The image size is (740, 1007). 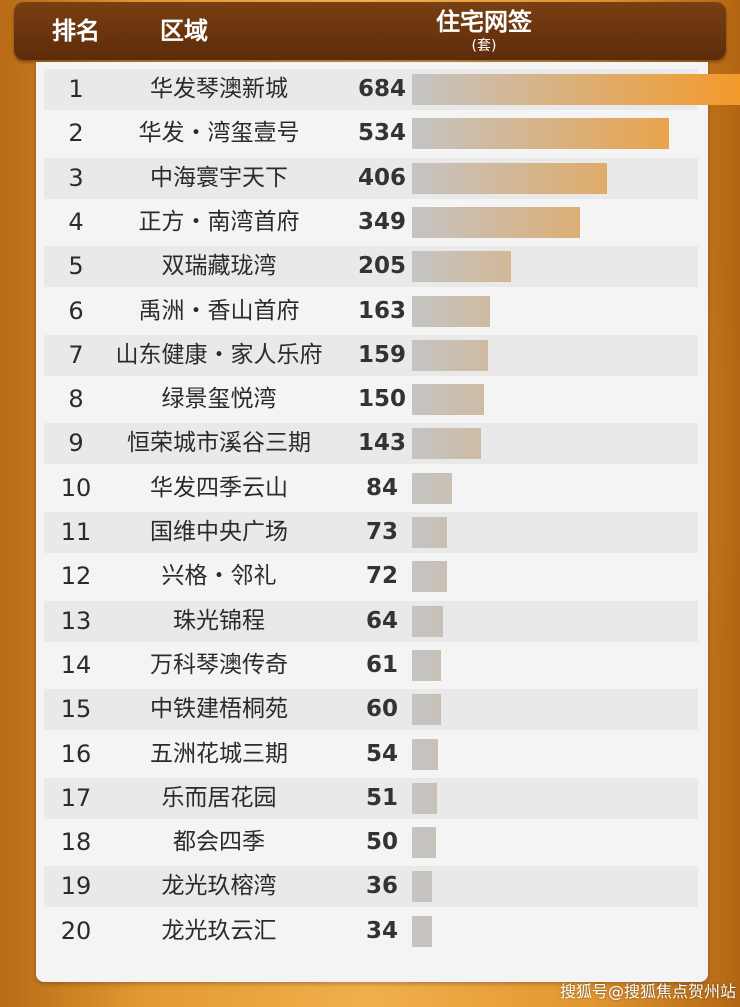 I want to click on table-row: 3 中海寰宇天下 406, so click(x=371, y=178).